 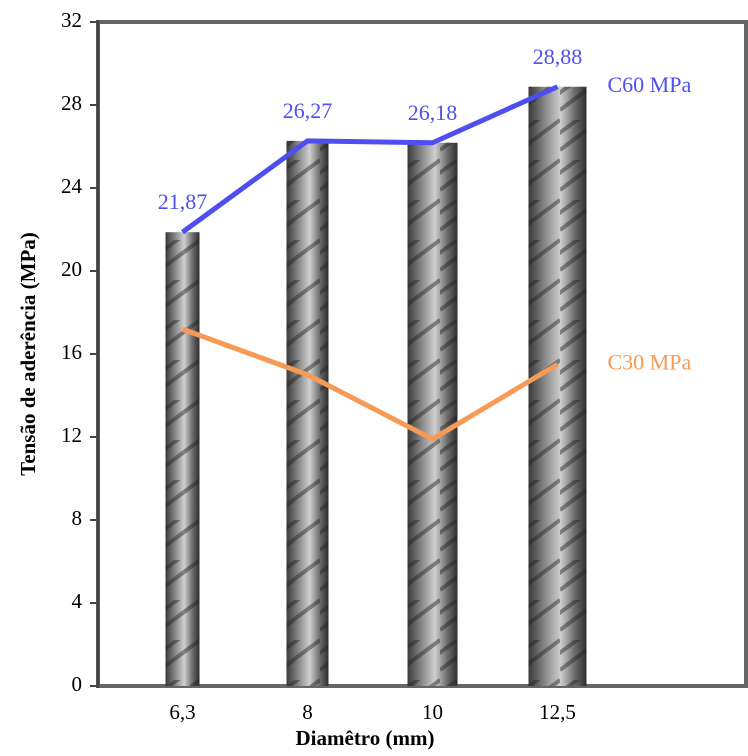 What do you see at coordinates (558, 56) in the screenshot?
I see `data-label: 28,88` at bounding box center [558, 56].